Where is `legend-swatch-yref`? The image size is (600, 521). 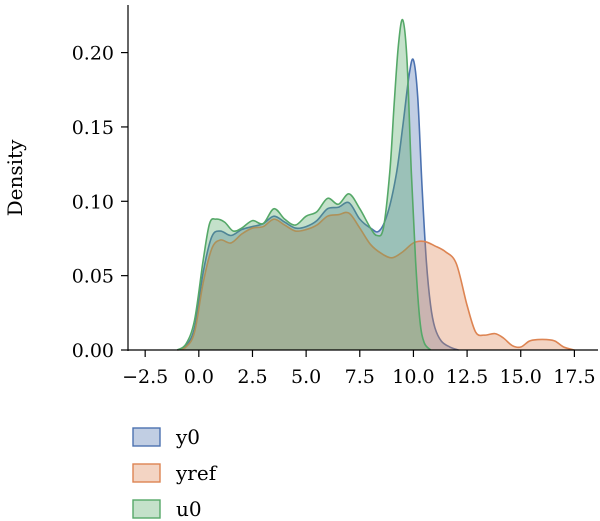
legend-swatch-yref is located at coordinates (146, 473).